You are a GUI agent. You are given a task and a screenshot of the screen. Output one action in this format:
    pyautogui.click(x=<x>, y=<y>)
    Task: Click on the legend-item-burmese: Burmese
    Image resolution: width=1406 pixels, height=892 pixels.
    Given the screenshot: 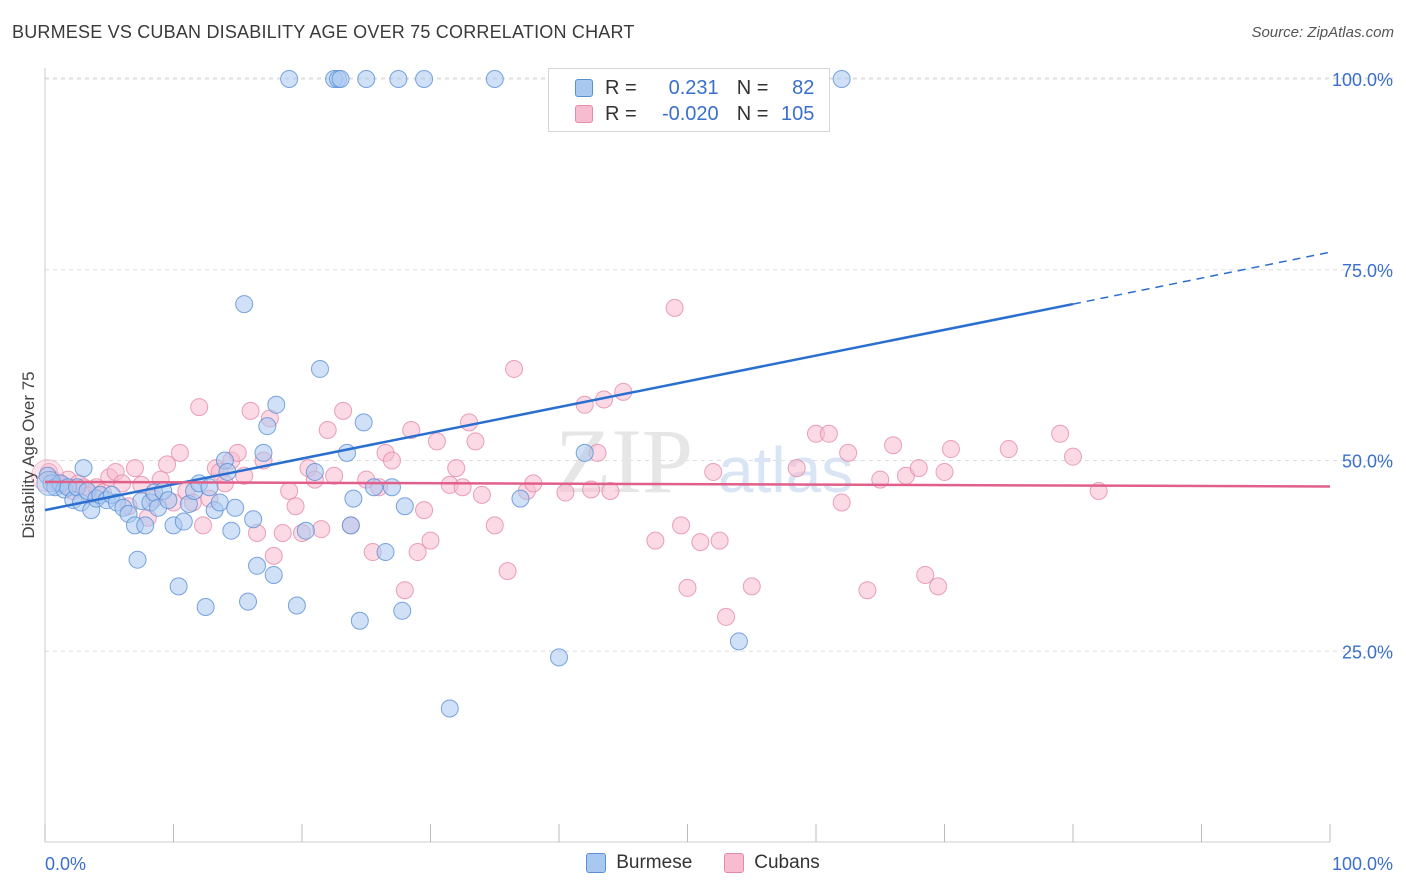 What is the action you would take?
    pyautogui.click(x=639, y=863)
    